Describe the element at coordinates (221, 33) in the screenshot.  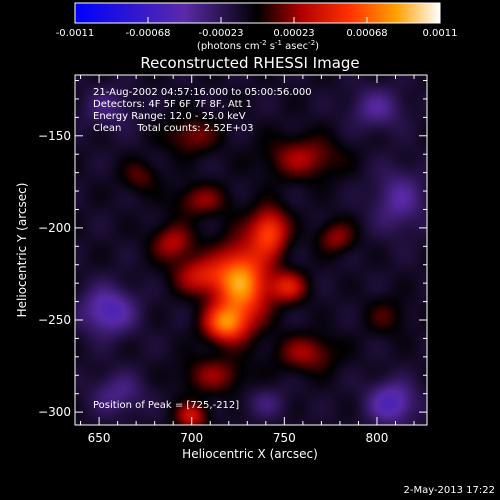
I see `colorbar-tick-label: -0.00023` at that location.